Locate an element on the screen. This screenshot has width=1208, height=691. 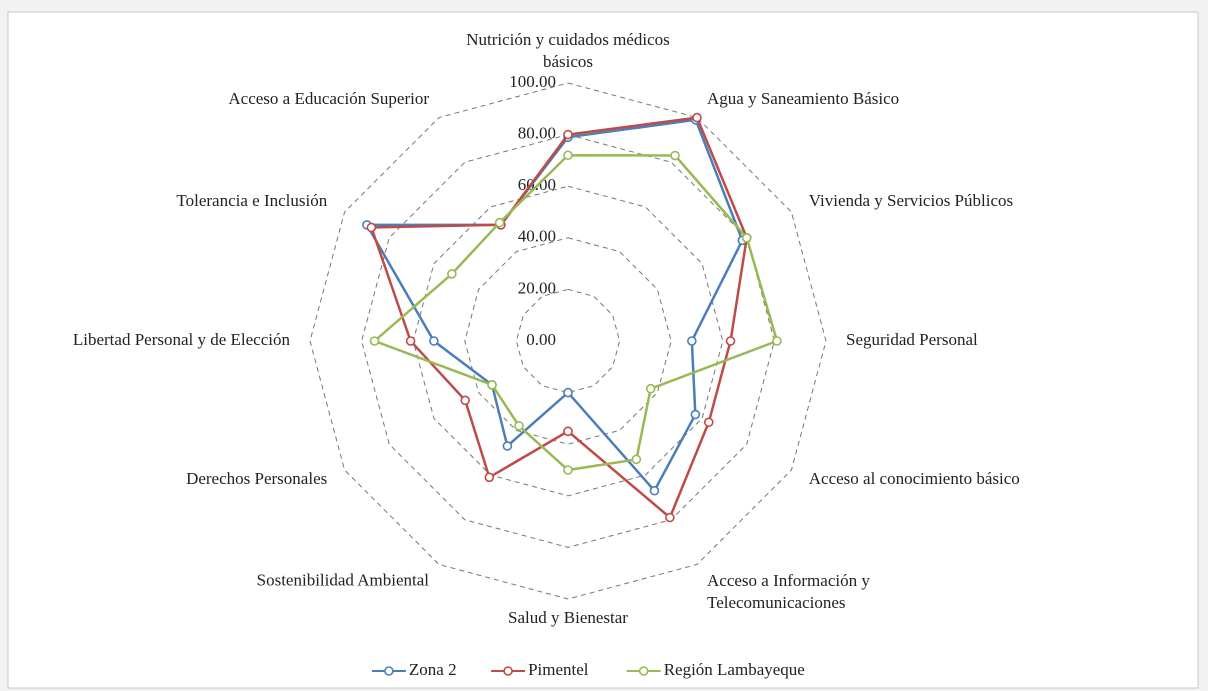
legend-item: Zona 2 is located at coordinates (414, 669).